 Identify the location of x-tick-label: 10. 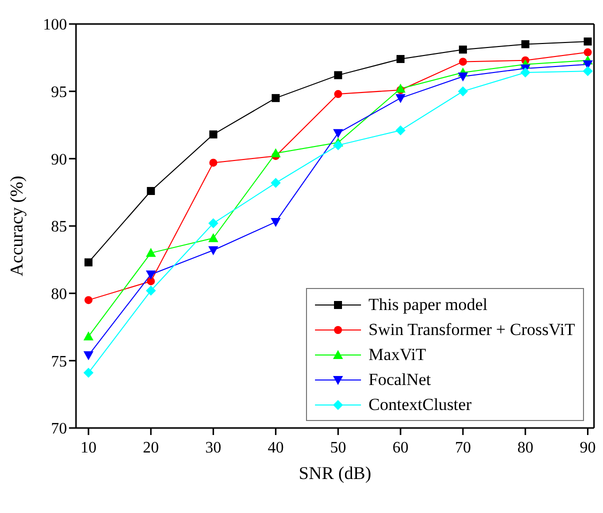
(88, 447).